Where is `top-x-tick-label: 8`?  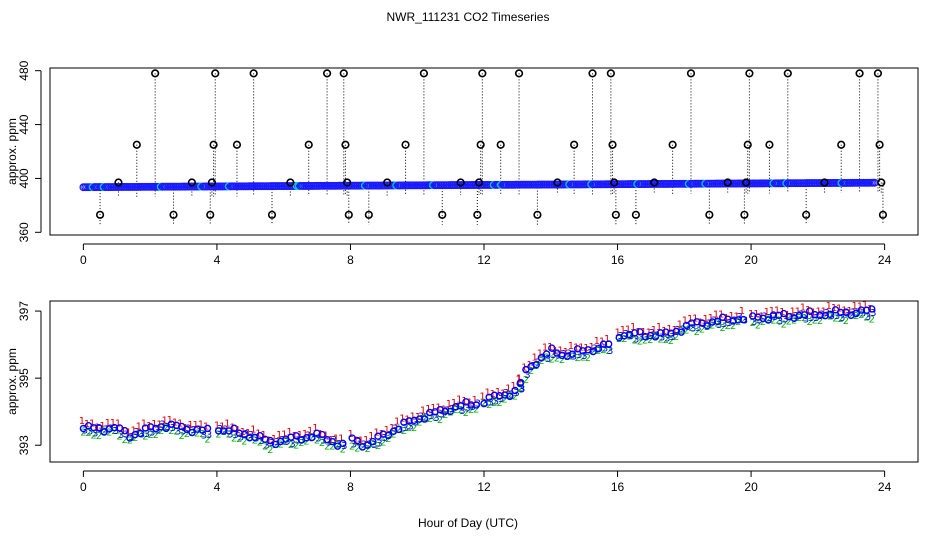
top-x-tick-label: 8 is located at coordinates (350, 260).